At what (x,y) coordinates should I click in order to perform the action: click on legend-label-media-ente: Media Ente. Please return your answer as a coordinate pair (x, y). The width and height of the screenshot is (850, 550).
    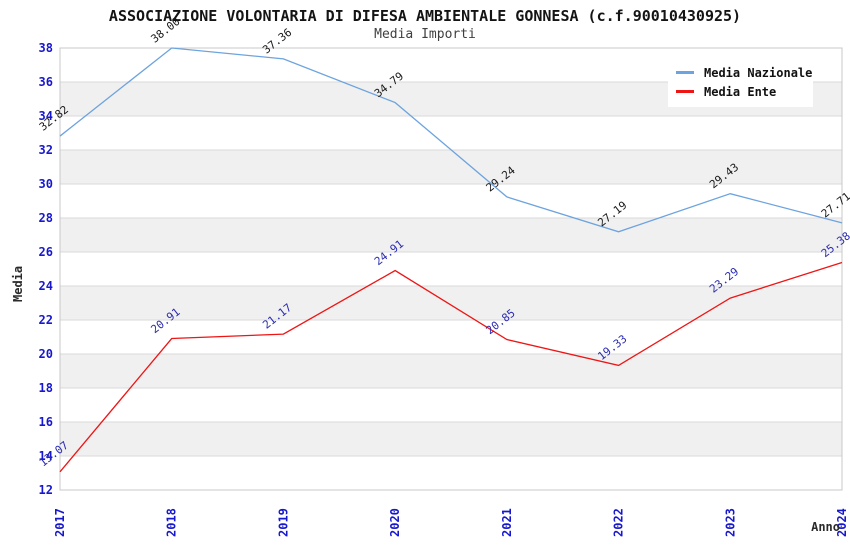
    Looking at the image, I should click on (740, 91).